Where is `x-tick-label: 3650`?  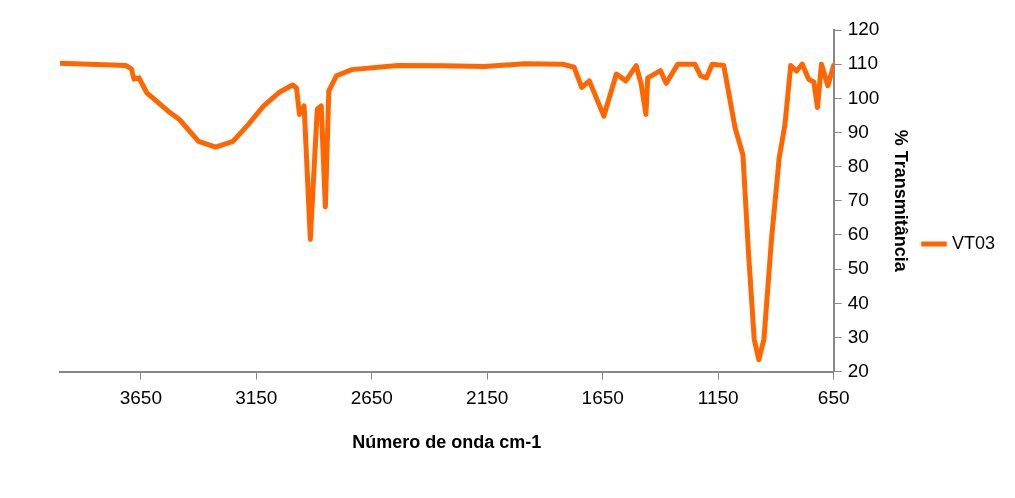
x-tick-label: 3650 is located at coordinates (140, 398).